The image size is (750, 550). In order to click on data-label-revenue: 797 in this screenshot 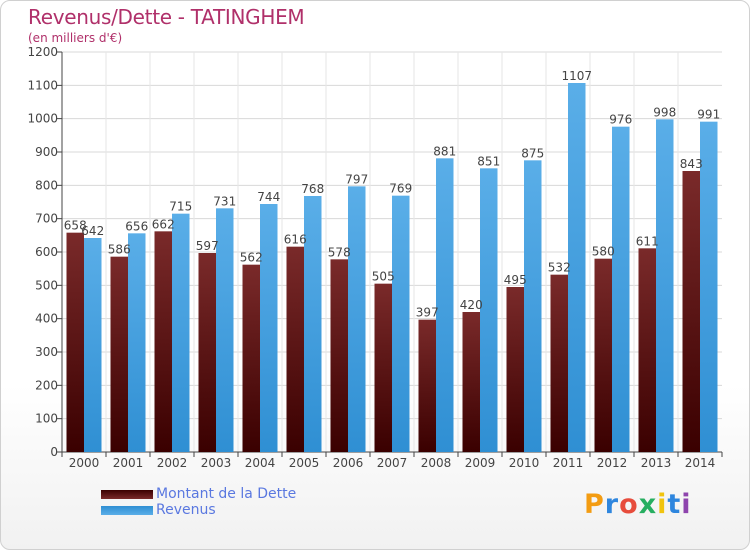, I will do `click(356, 179)`.